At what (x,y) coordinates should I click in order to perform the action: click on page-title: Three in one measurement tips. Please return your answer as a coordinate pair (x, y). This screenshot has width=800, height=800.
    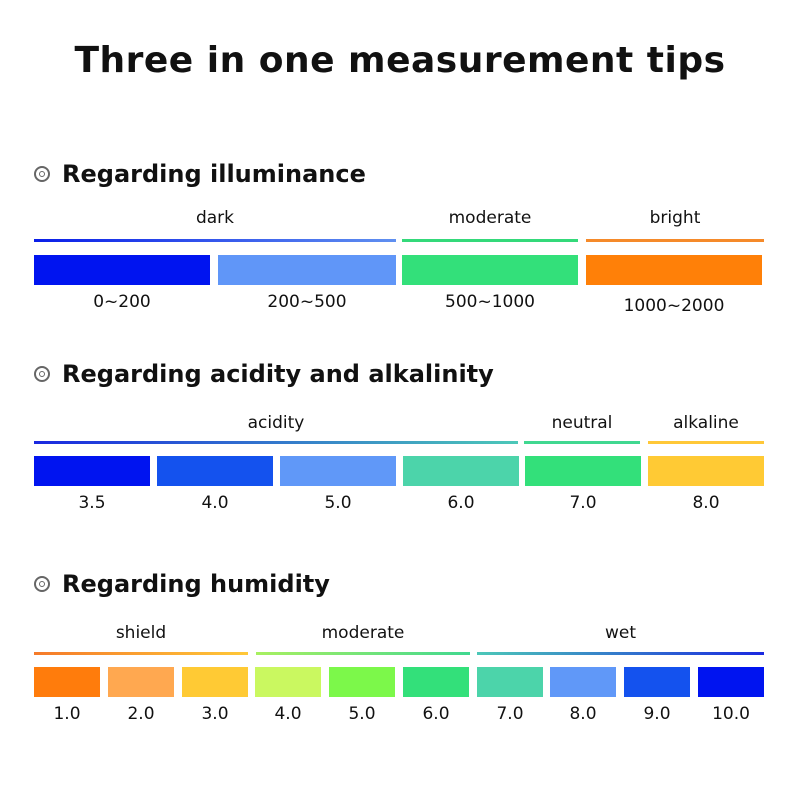
    Looking at the image, I should click on (400, 60).